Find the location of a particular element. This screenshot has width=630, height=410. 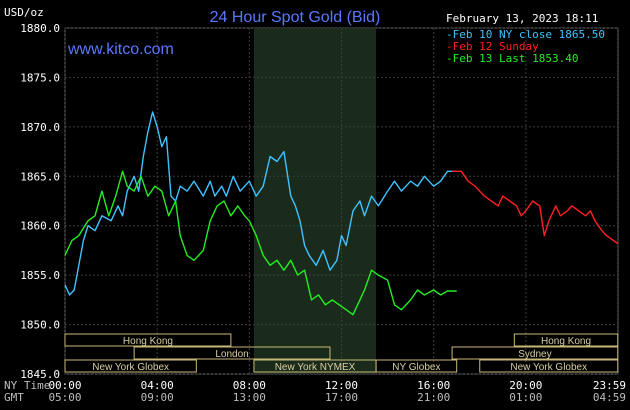

ny-time-tick: 04:00 is located at coordinates (157, 385).